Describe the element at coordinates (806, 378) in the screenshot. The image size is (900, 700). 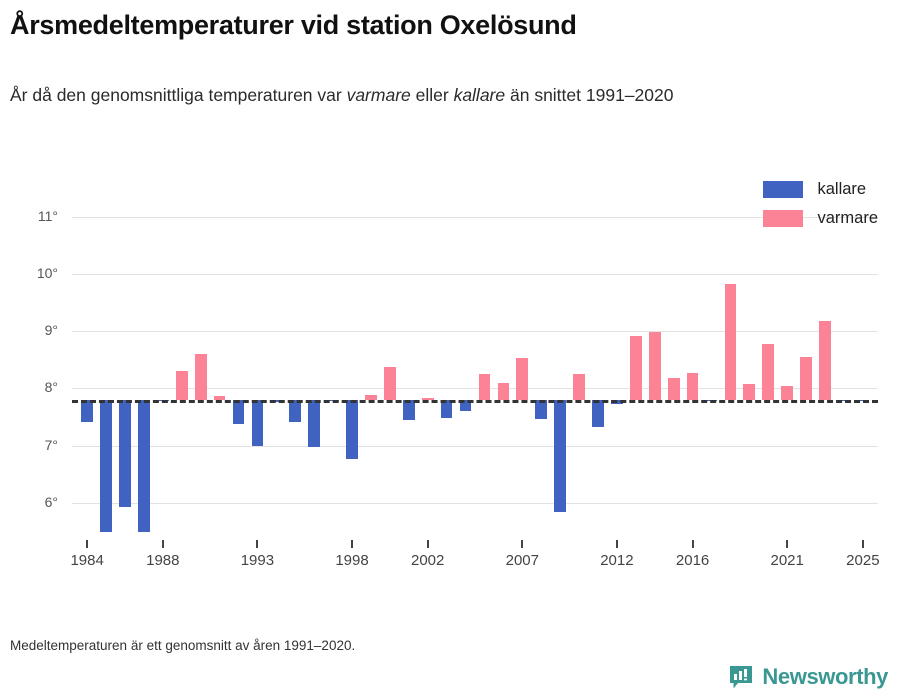
I see `bar-2022` at that location.